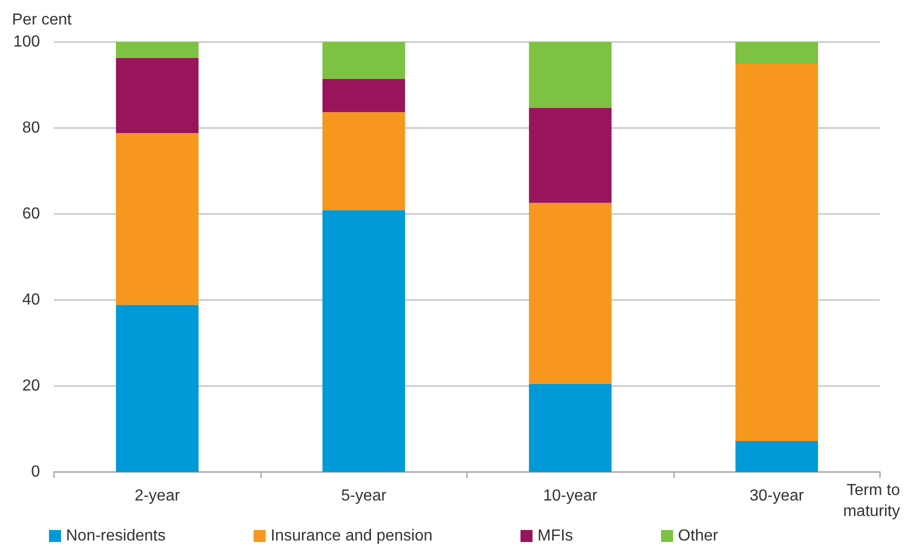  Describe the element at coordinates (556, 536) in the screenshot. I see `legend-label: MFIs` at that location.